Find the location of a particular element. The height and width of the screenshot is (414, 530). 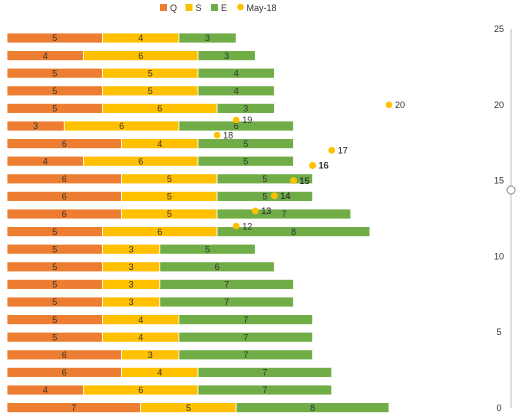

legend-label: S is located at coordinates (199, 8).